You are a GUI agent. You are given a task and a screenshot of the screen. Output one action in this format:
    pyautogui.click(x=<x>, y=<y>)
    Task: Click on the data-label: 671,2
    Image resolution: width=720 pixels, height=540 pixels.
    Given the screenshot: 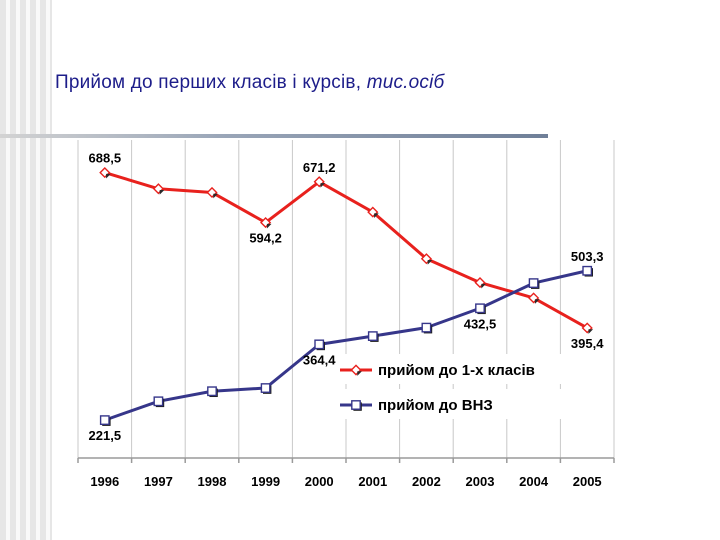 What is the action you would take?
    pyautogui.click(x=319, y=167)
    